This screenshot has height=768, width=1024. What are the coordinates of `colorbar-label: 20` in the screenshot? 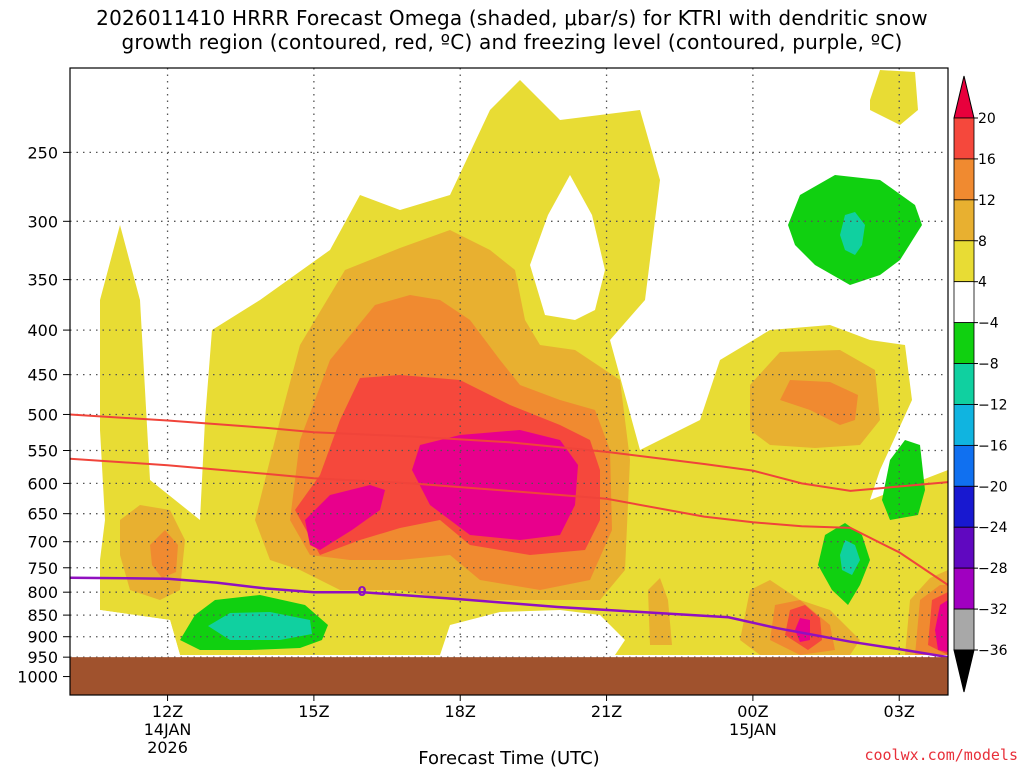 It's located at (987, 119).